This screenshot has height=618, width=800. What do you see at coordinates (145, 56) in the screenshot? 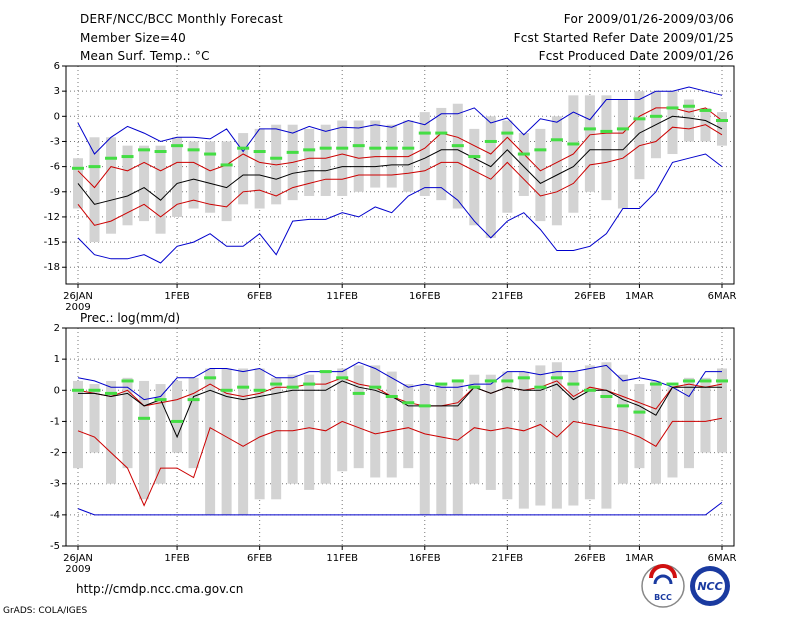
I see `variable-label: Mean Surf. Temp.: °C` at bounding box center [145, 56].